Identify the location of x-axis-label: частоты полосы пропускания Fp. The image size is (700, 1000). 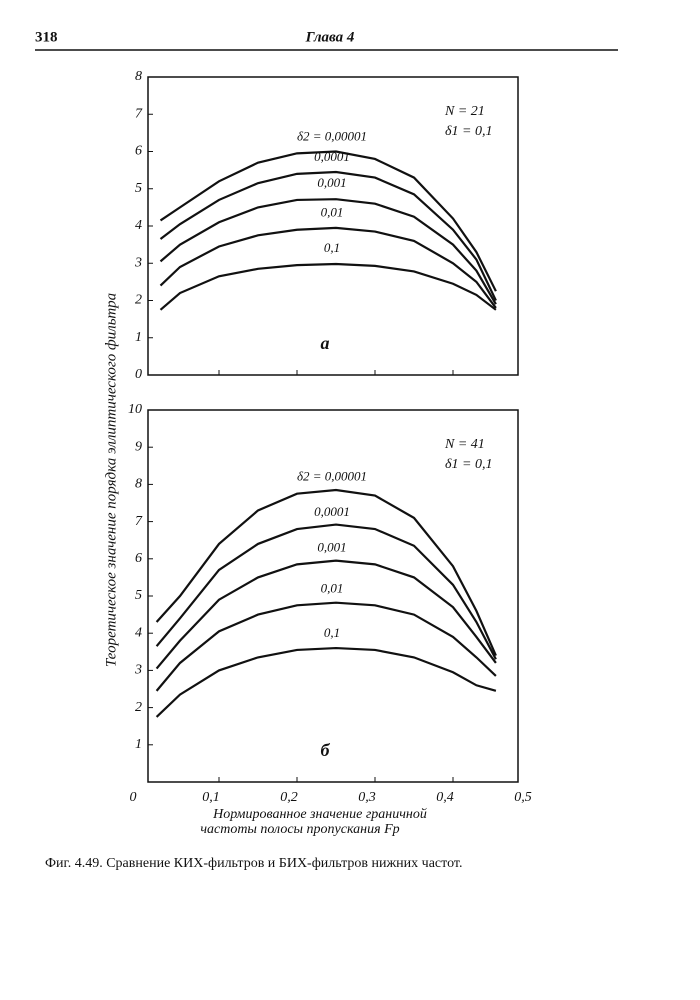
(299, 829).